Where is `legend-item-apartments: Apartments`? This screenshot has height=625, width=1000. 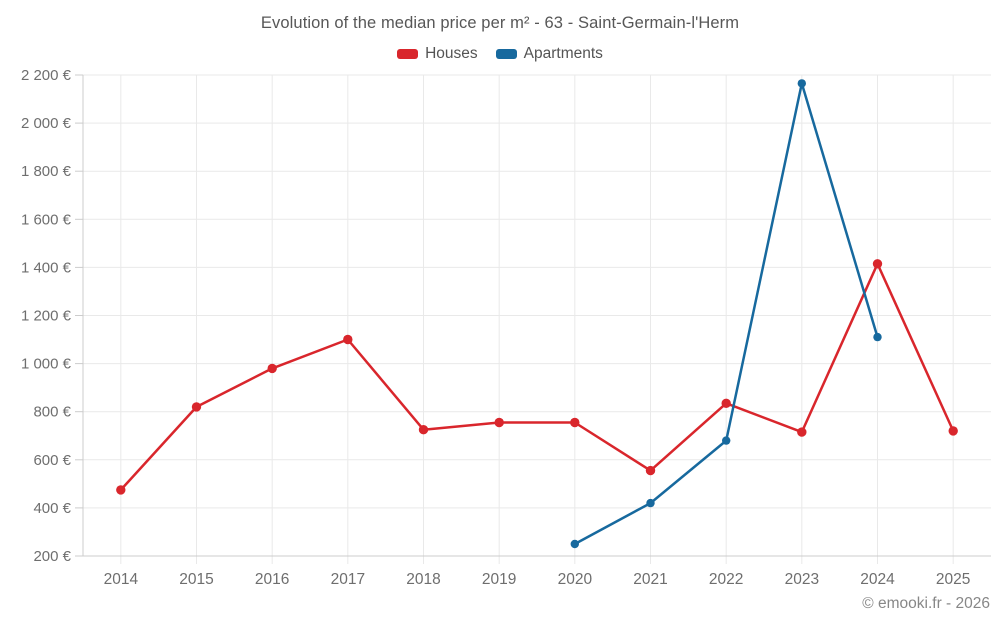 legend-item-apartments: Apartments is located at coordinates (549, 54).